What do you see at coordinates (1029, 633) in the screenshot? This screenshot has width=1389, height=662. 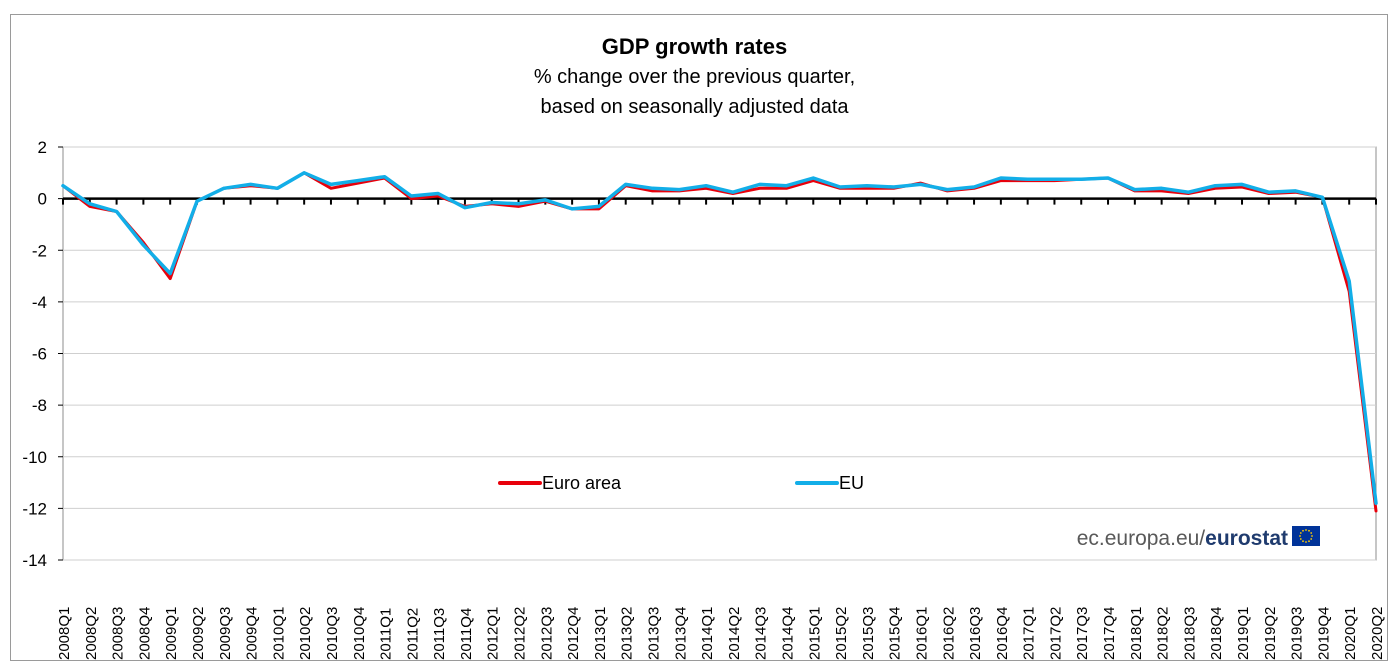 I see `x-tick-label: 2017Q1` at bounding box center [1029, 633].